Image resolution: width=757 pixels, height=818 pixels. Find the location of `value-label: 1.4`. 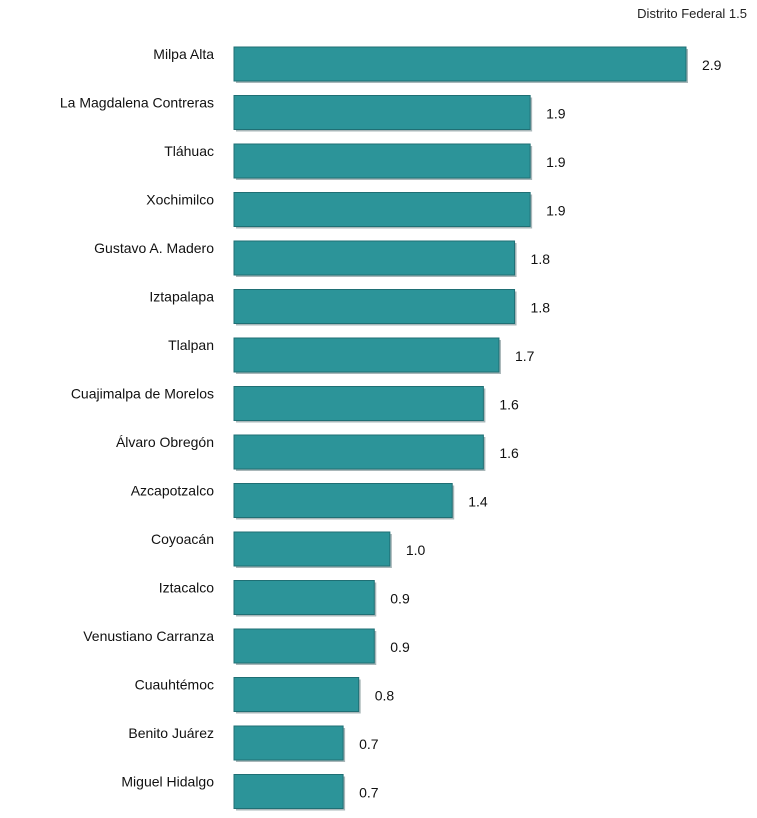

value-label: 1.4 is located at coordinates (478, 502).